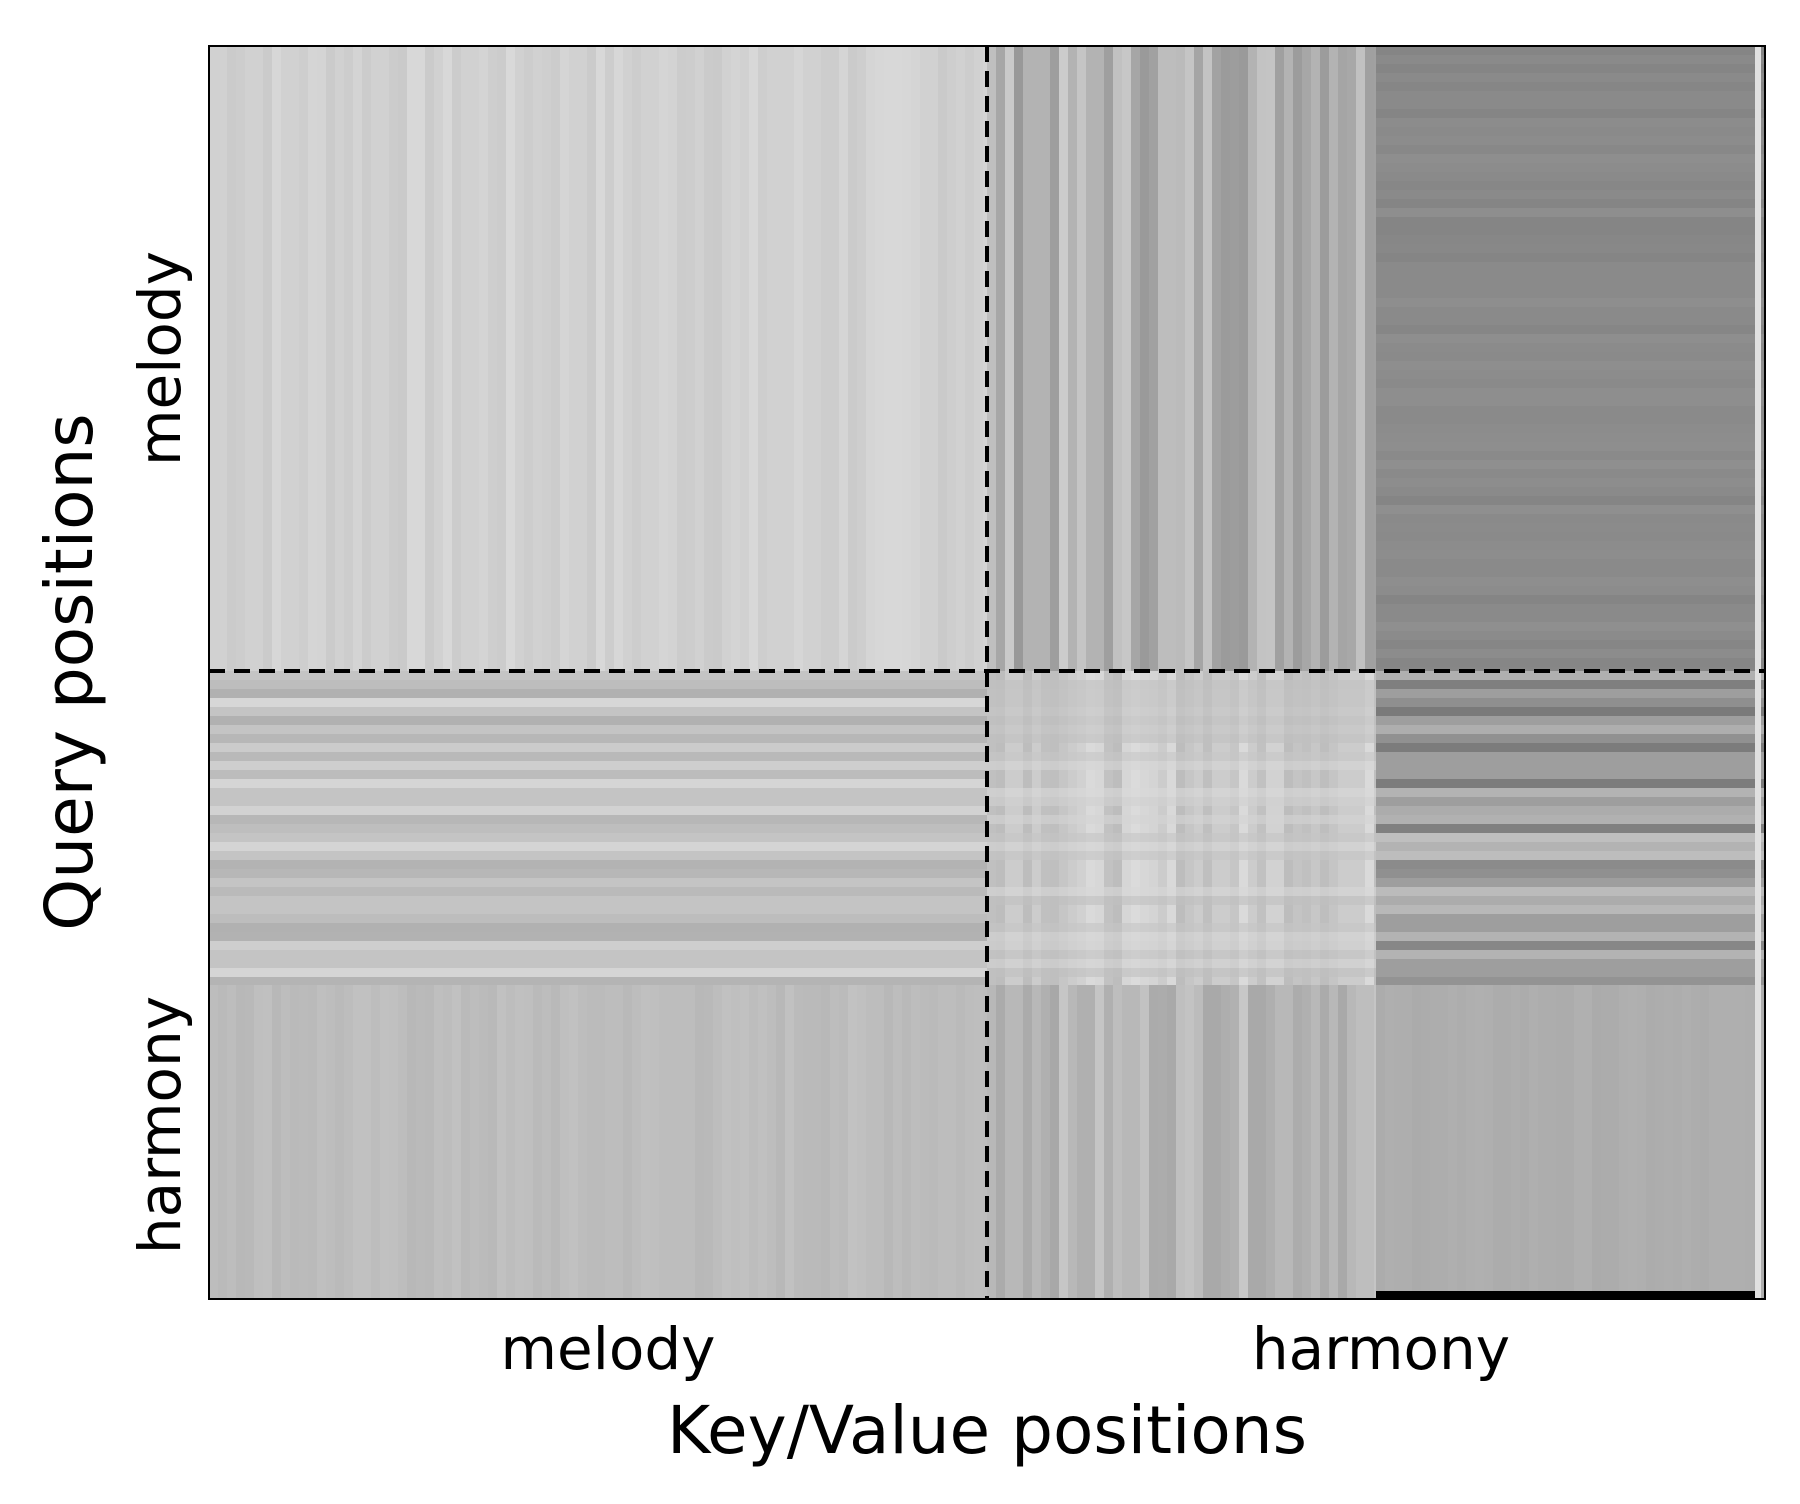 This screenshot has height=1504, width=1800. Describe the element at coordinates (1381, 1349) in the screenshot. I see `x-tick-label-harmony: harmony` at that location.